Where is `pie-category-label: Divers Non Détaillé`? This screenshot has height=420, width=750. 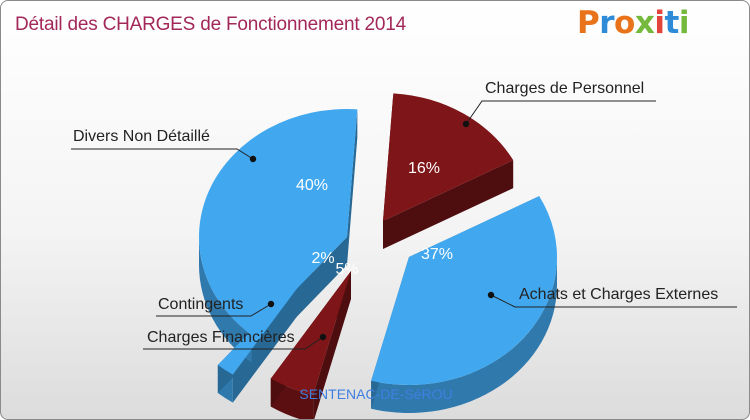
pie-category-label: Divers Non Détaillé is located at coordinates (141, 136).